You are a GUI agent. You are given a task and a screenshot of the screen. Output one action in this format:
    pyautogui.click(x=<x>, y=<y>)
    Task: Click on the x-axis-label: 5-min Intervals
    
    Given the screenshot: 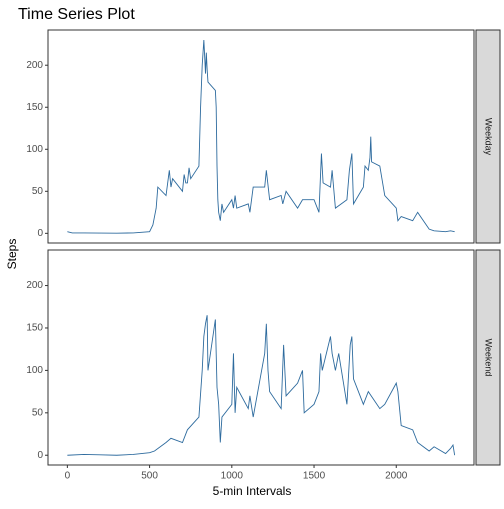 What is the action you would take?
    pyautogui.click(x=252, y=491)
    